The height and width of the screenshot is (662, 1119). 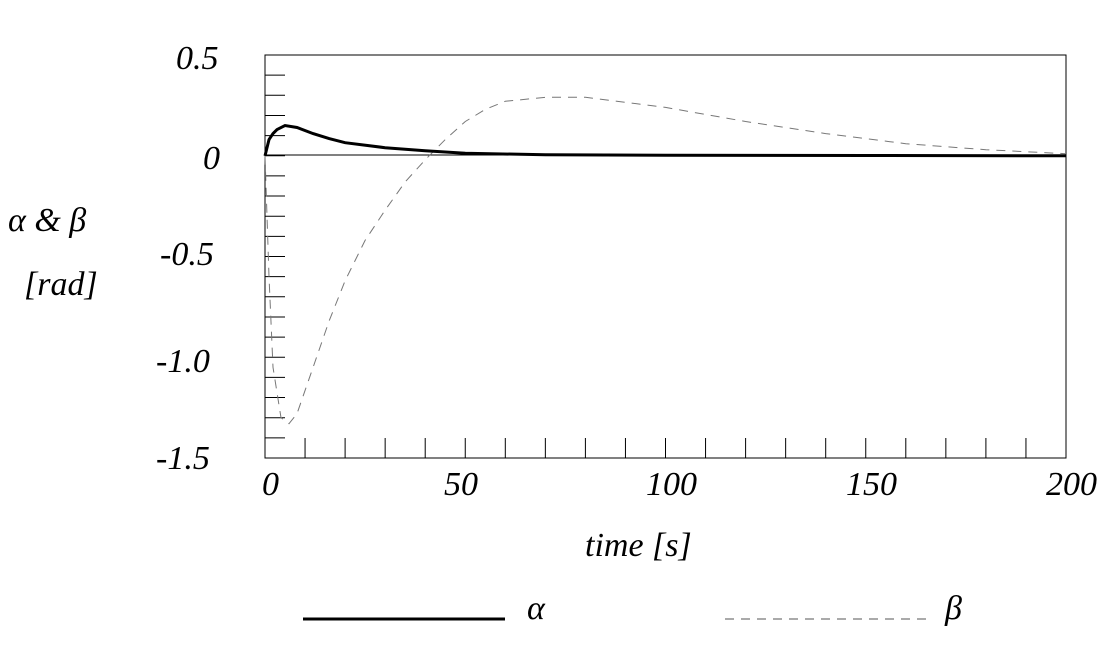 What do you see at coordinates (270, 484) in the screenshot?
I see `x-tick-label: 0` at bounding box center [270, 484].